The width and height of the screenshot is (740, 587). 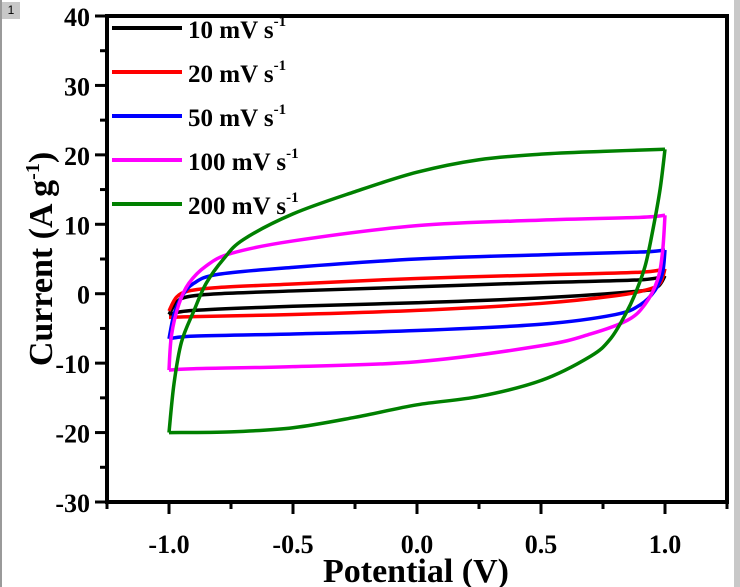 I want to click on window-left-border, so click(x=1, y=293).